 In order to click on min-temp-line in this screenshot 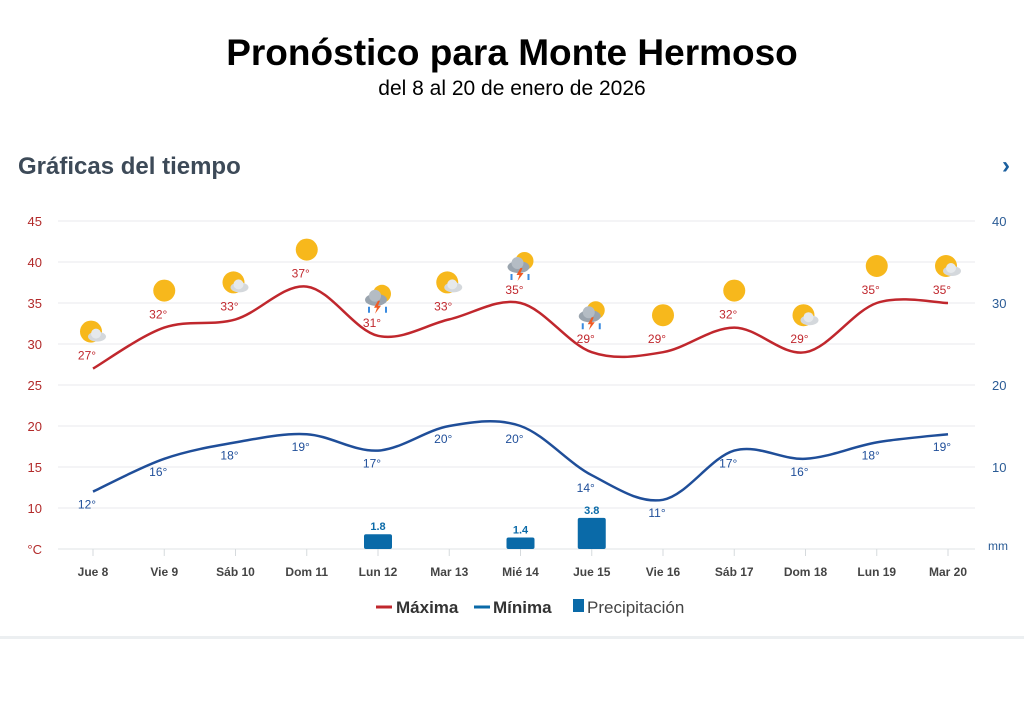, I will do `click(520, 461)`.